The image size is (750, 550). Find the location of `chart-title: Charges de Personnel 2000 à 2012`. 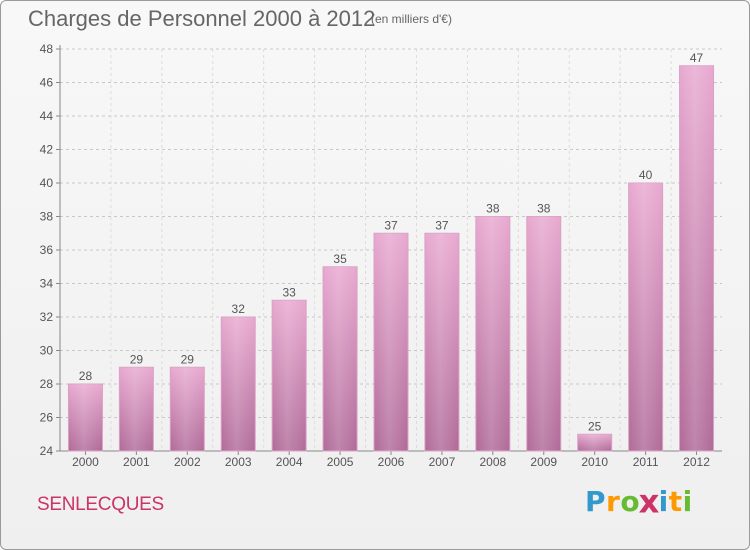

chart-title: Charges de Personnel 2000 à 2012 is located at coordinates (202, 18).